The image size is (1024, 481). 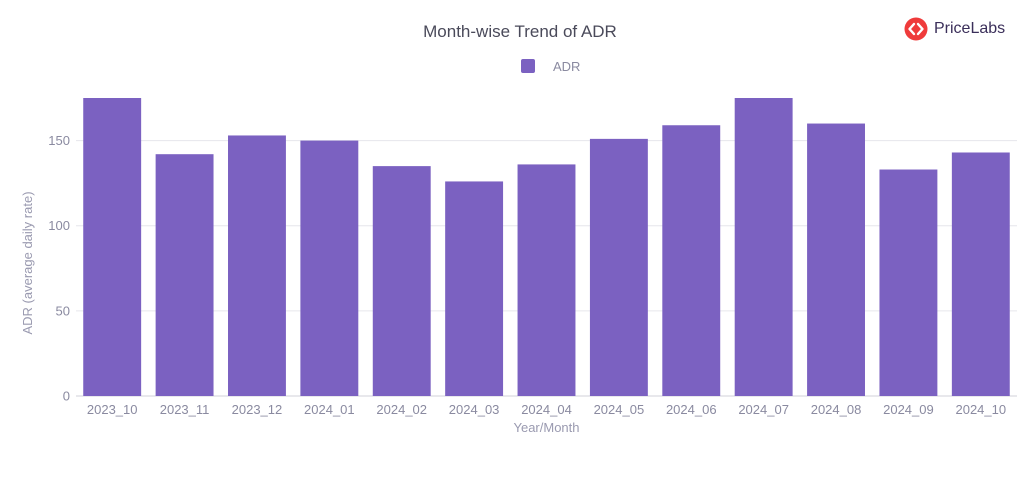 I want to click on x-tick-label: 2024_10, so click(x=980, y=409).